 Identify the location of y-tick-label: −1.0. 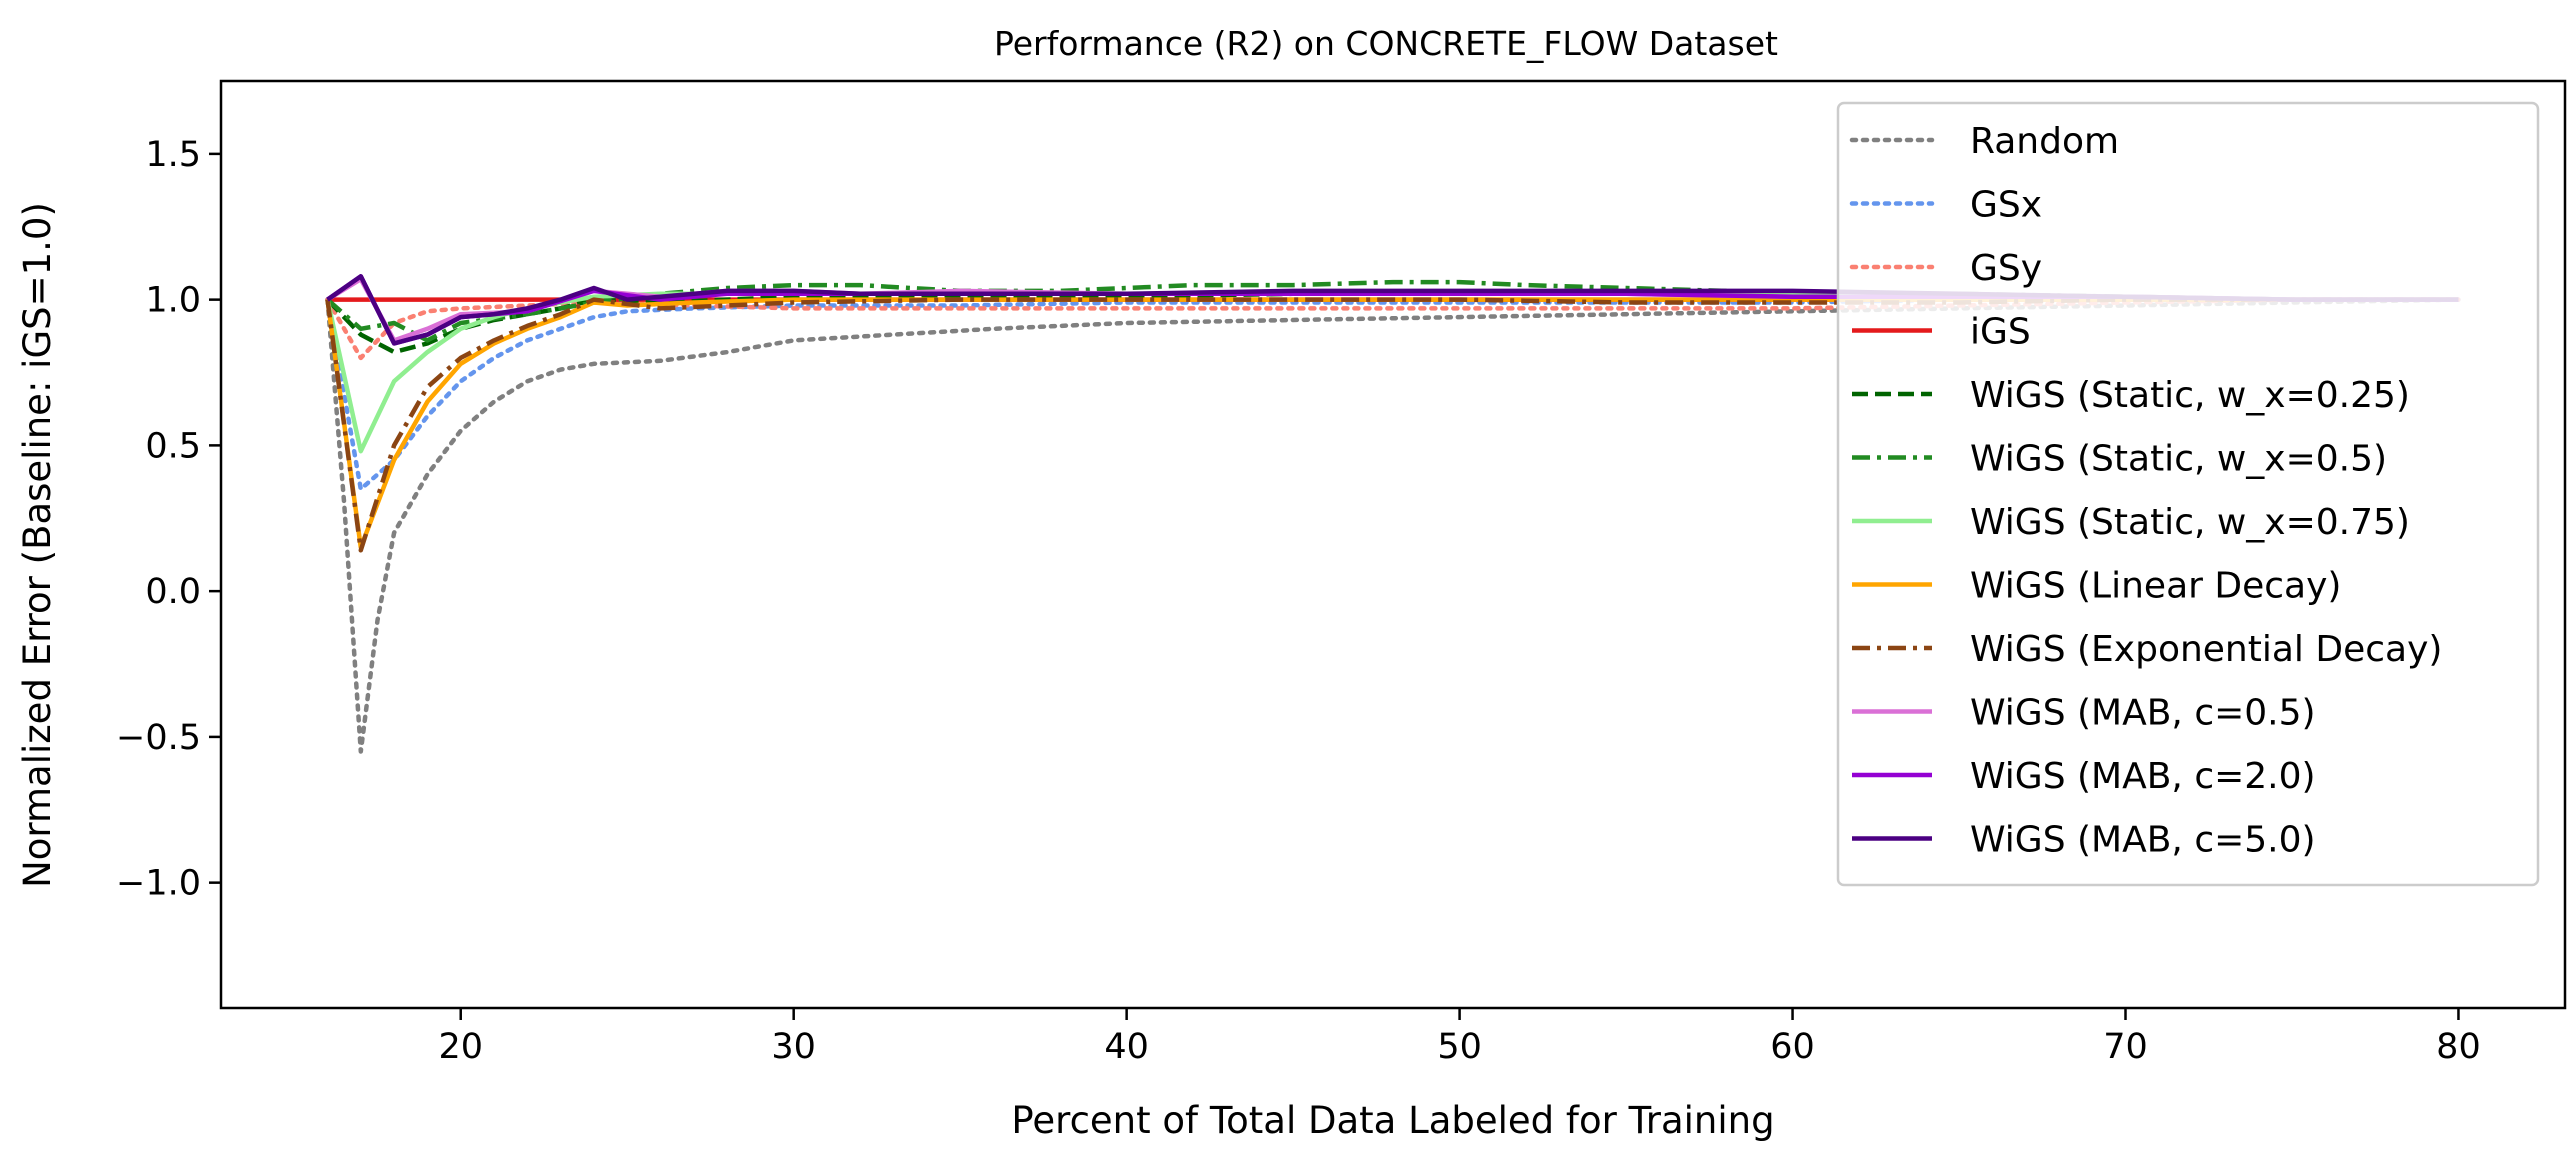
(158, 884).